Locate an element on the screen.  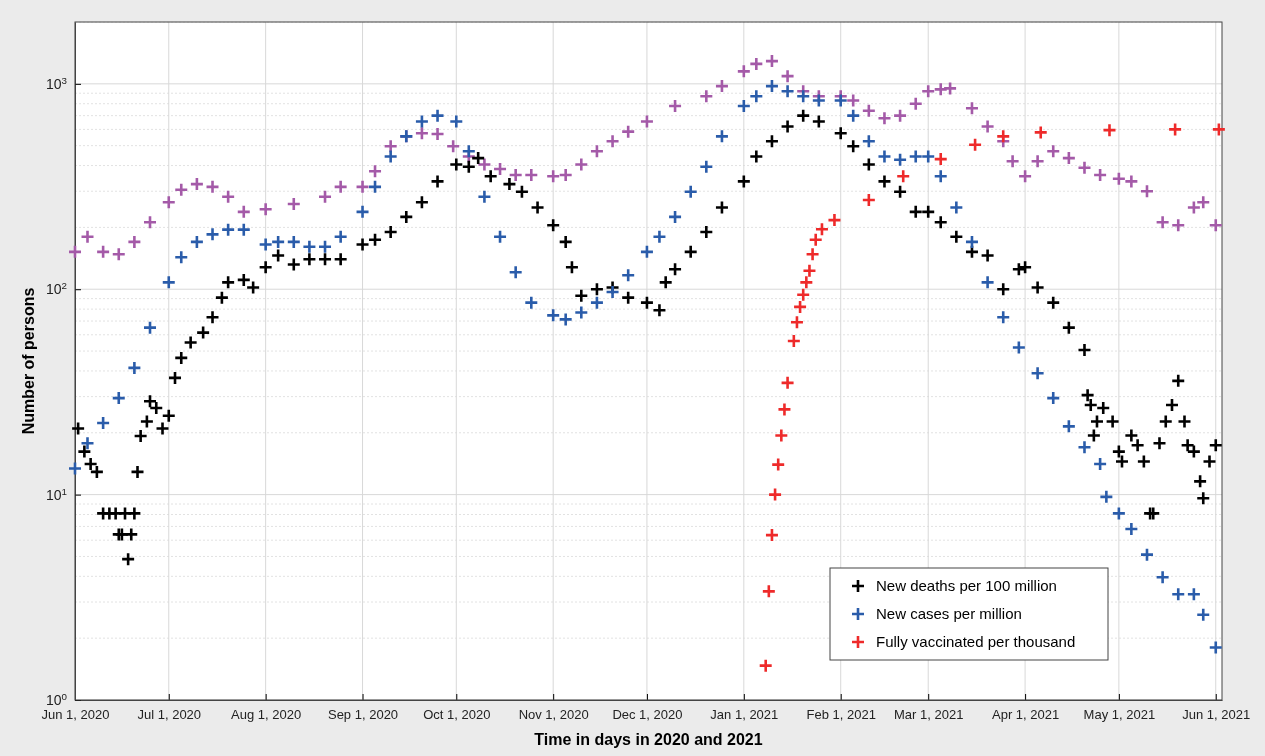
legend-label: Fully vaccinated per thousand is located at coordinates (976, 641).